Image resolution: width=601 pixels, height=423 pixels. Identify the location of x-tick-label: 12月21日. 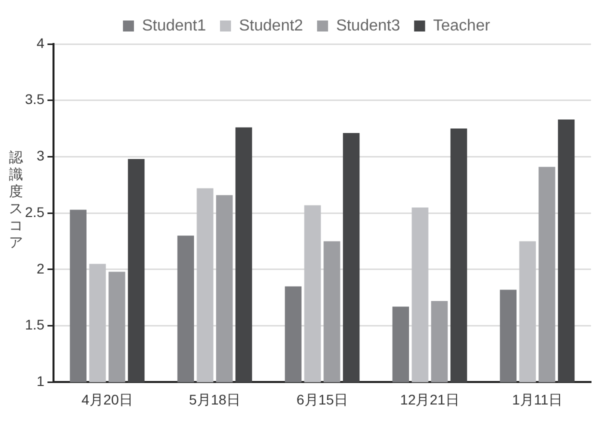
(430, 399).